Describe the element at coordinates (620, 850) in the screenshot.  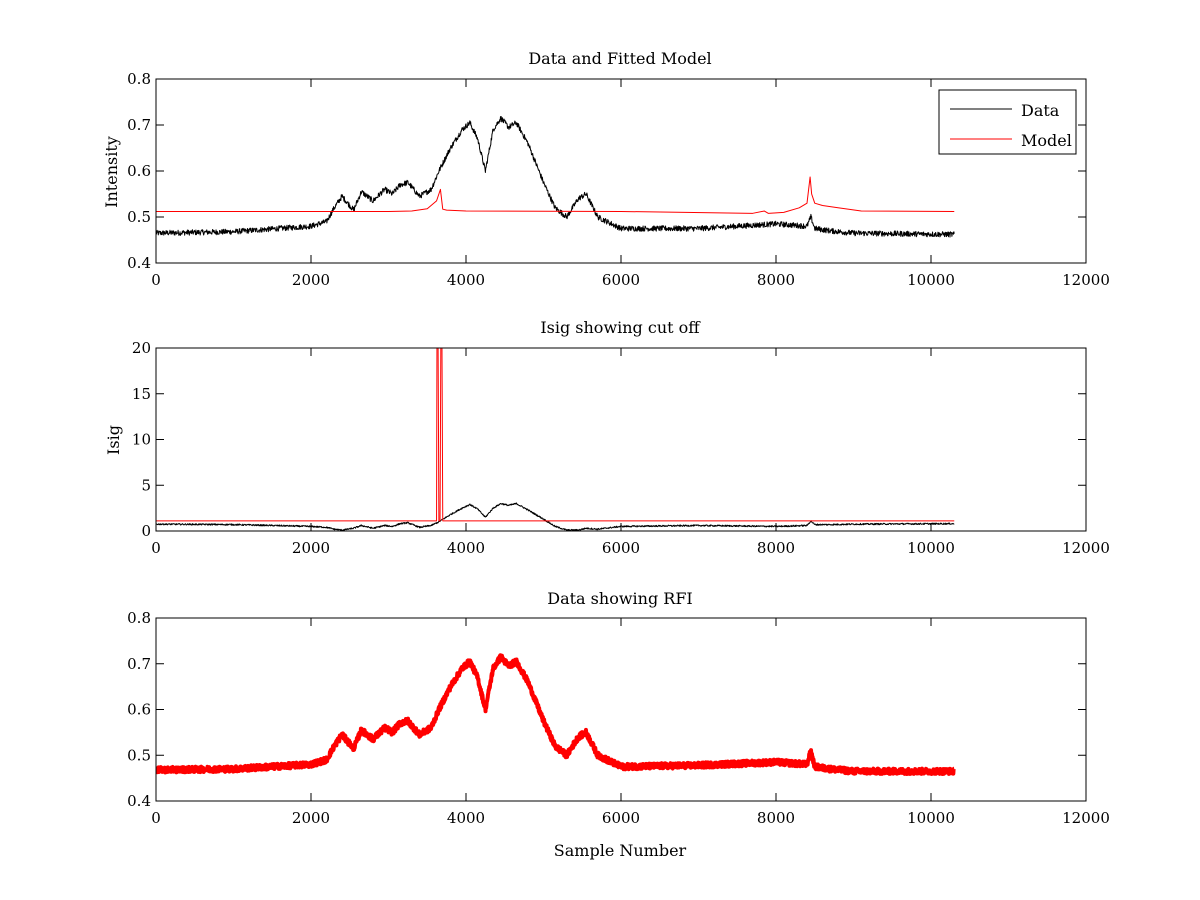
I see `x-axis-label: Sample Number` at that location.